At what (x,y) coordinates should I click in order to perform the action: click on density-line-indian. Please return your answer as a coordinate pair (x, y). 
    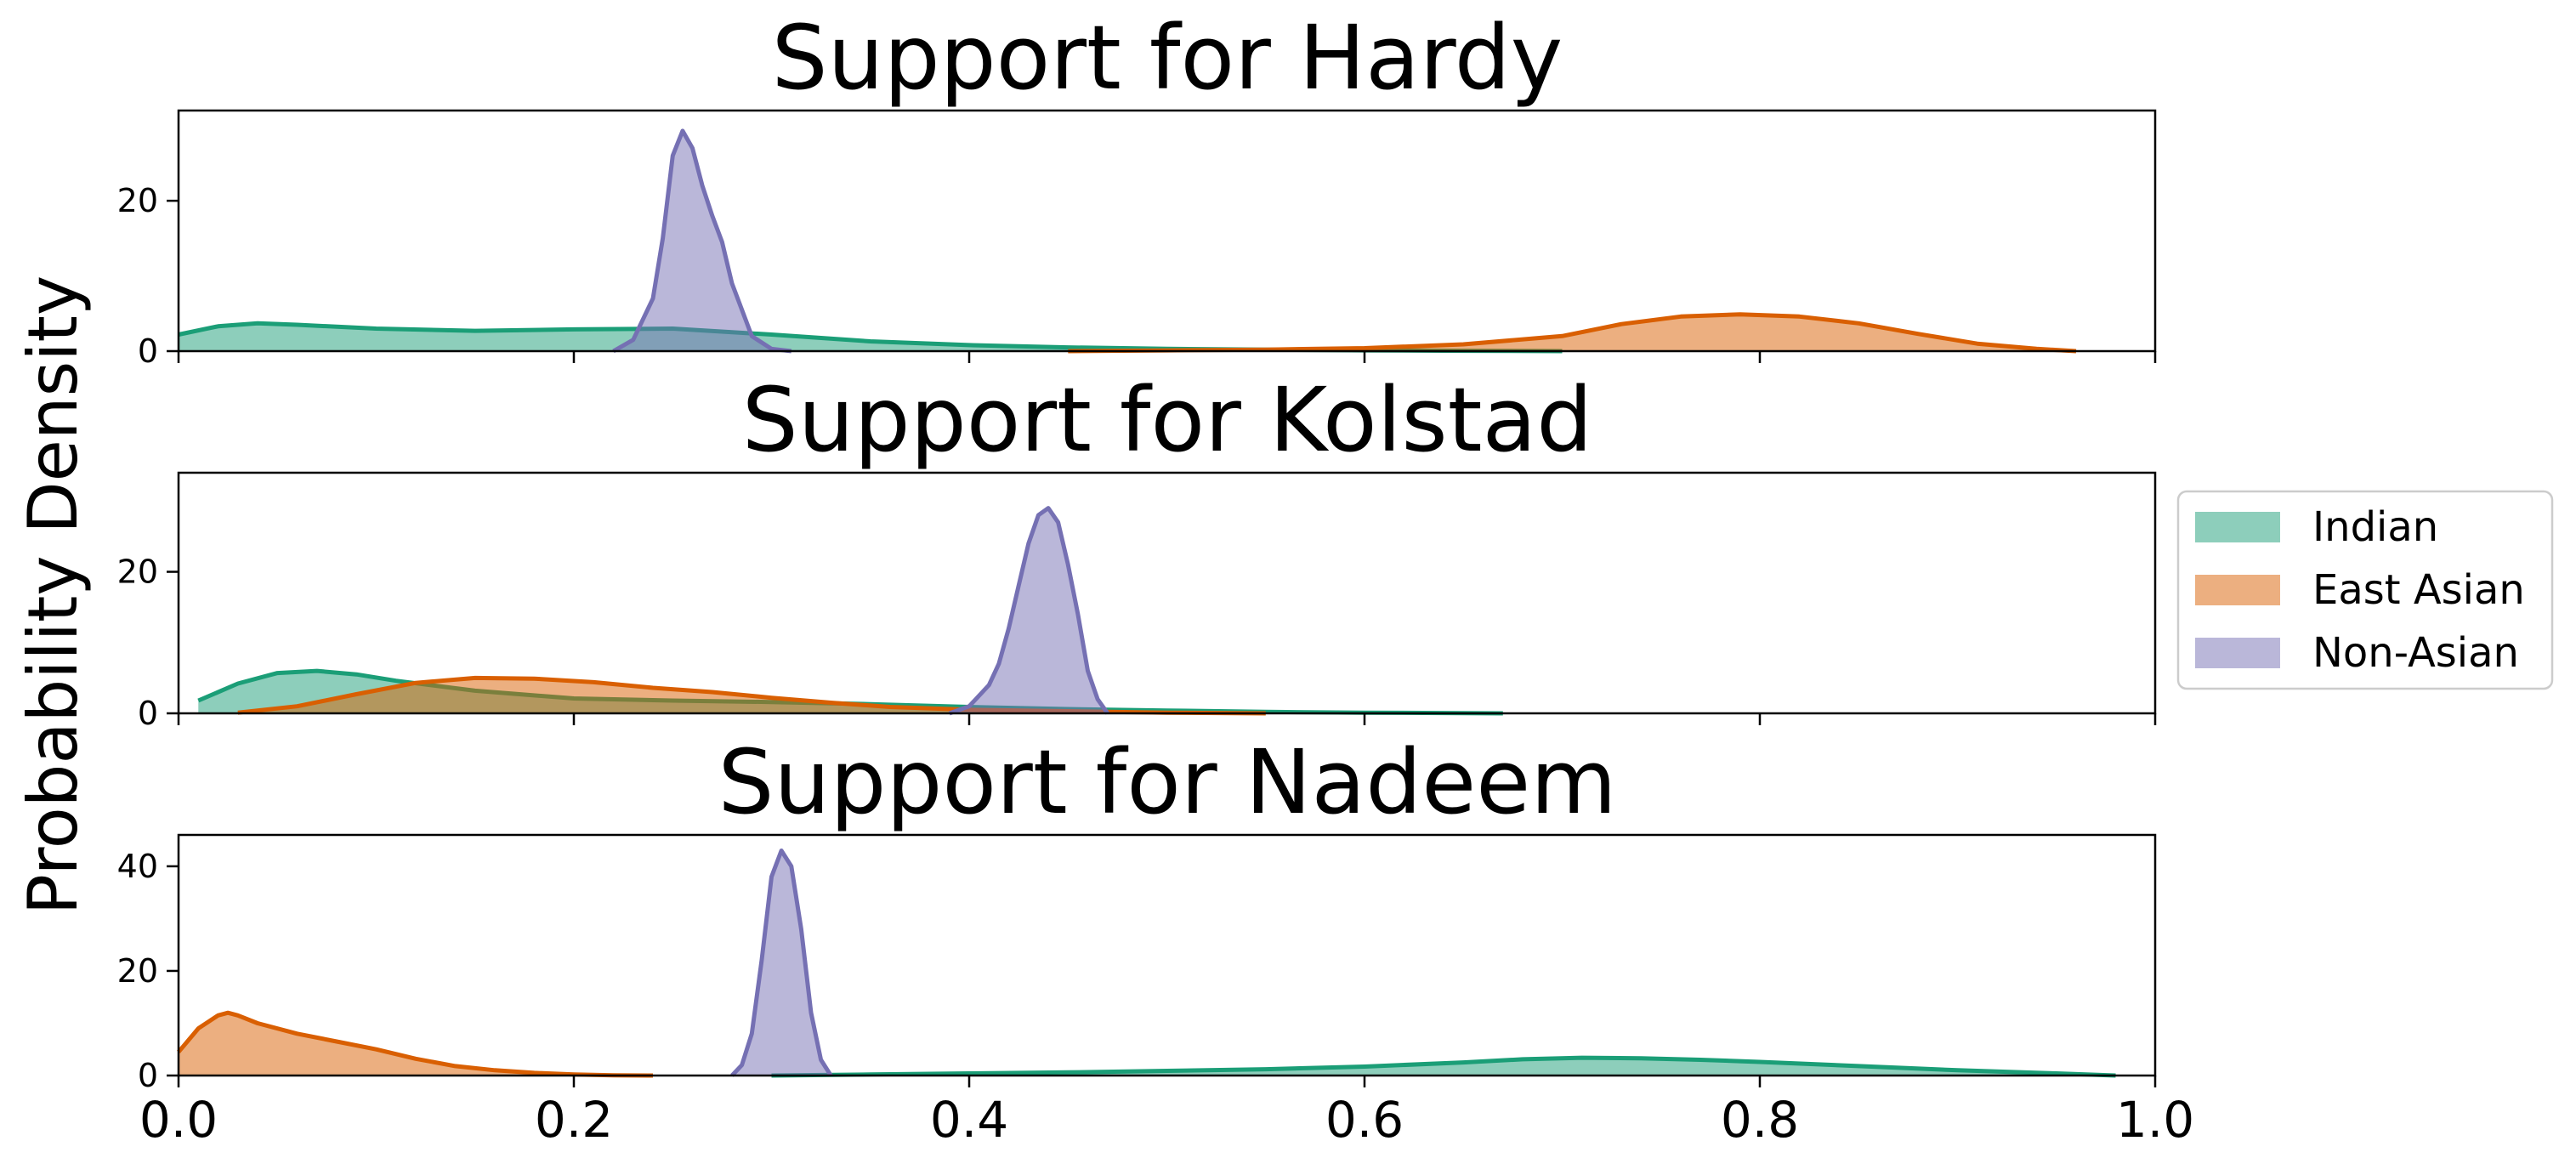
    Looking at the image, I should click on (1444, 1066).